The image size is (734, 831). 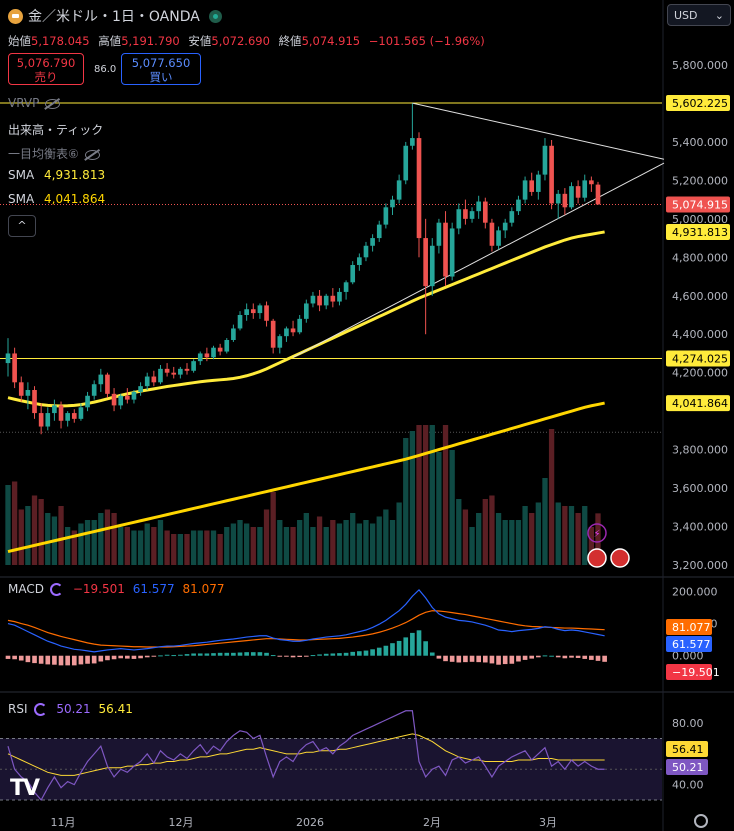 I want to click on price-axis-tick: 3,600.000, so click(x=700, y=488).